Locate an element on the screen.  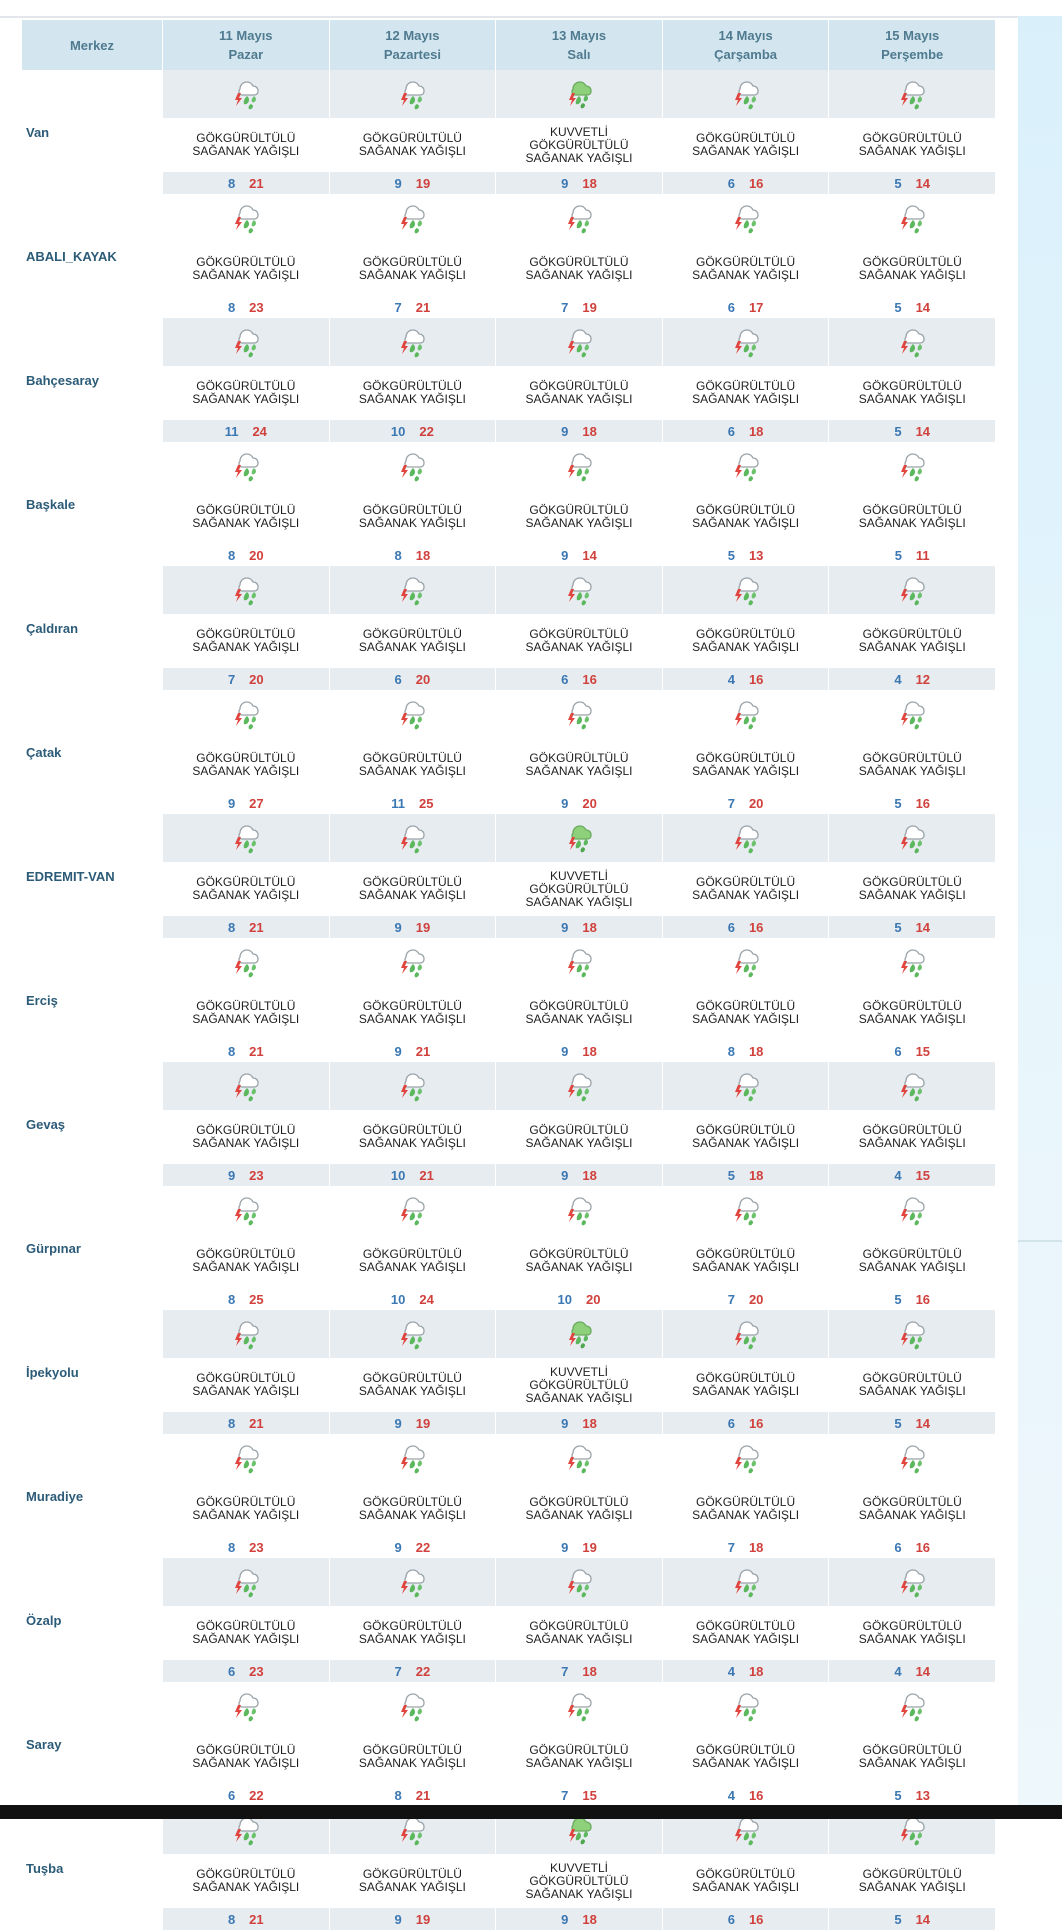
forecast-temp-row: 8 25 10 24 10 20 7 20 5 16 is located at coordinates (509, 1299).